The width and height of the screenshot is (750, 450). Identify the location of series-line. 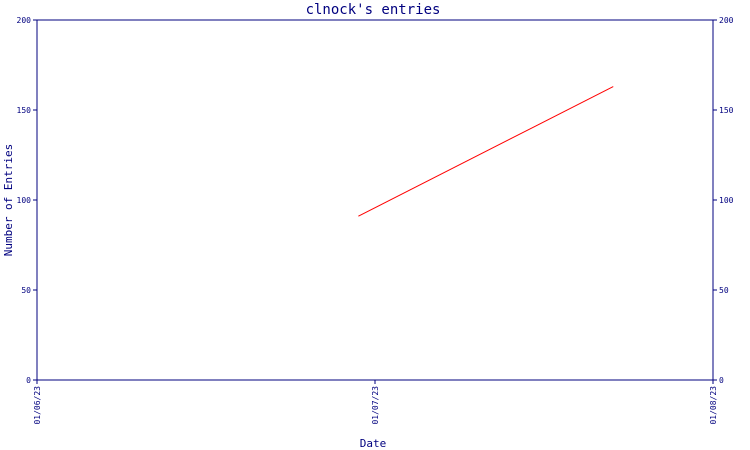
(486, 151).